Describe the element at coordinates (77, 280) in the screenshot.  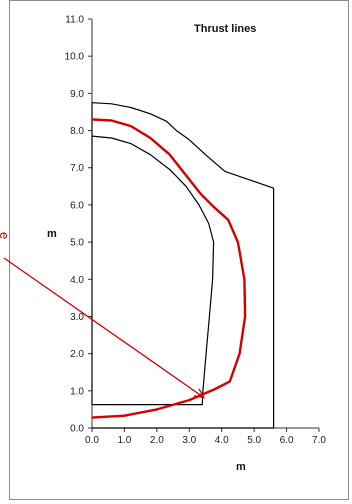
I see `y-tick-label: 4.0` at that location.